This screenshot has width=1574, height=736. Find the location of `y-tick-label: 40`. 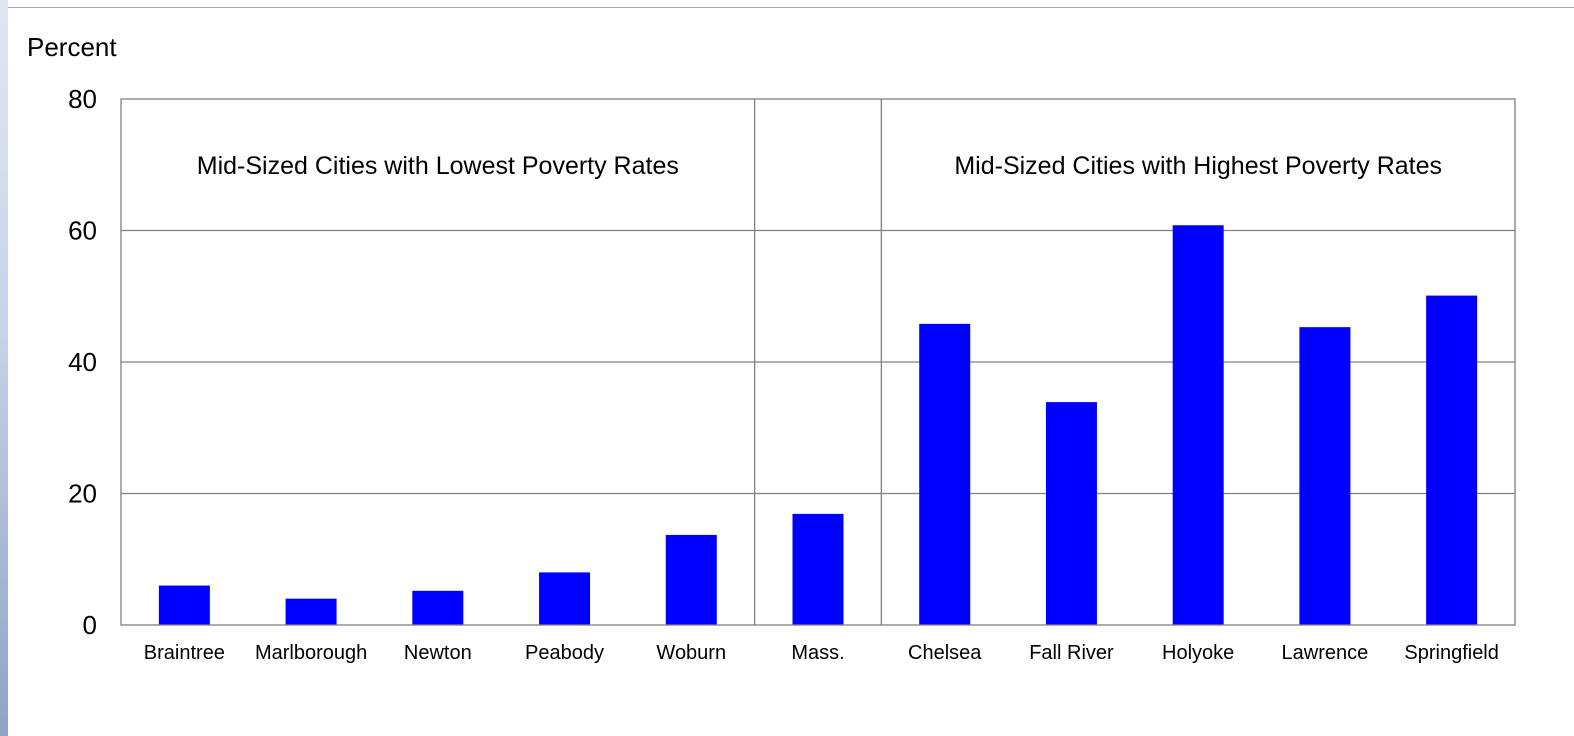

y-tick-label: 40 is located at coordinates (82, 362).